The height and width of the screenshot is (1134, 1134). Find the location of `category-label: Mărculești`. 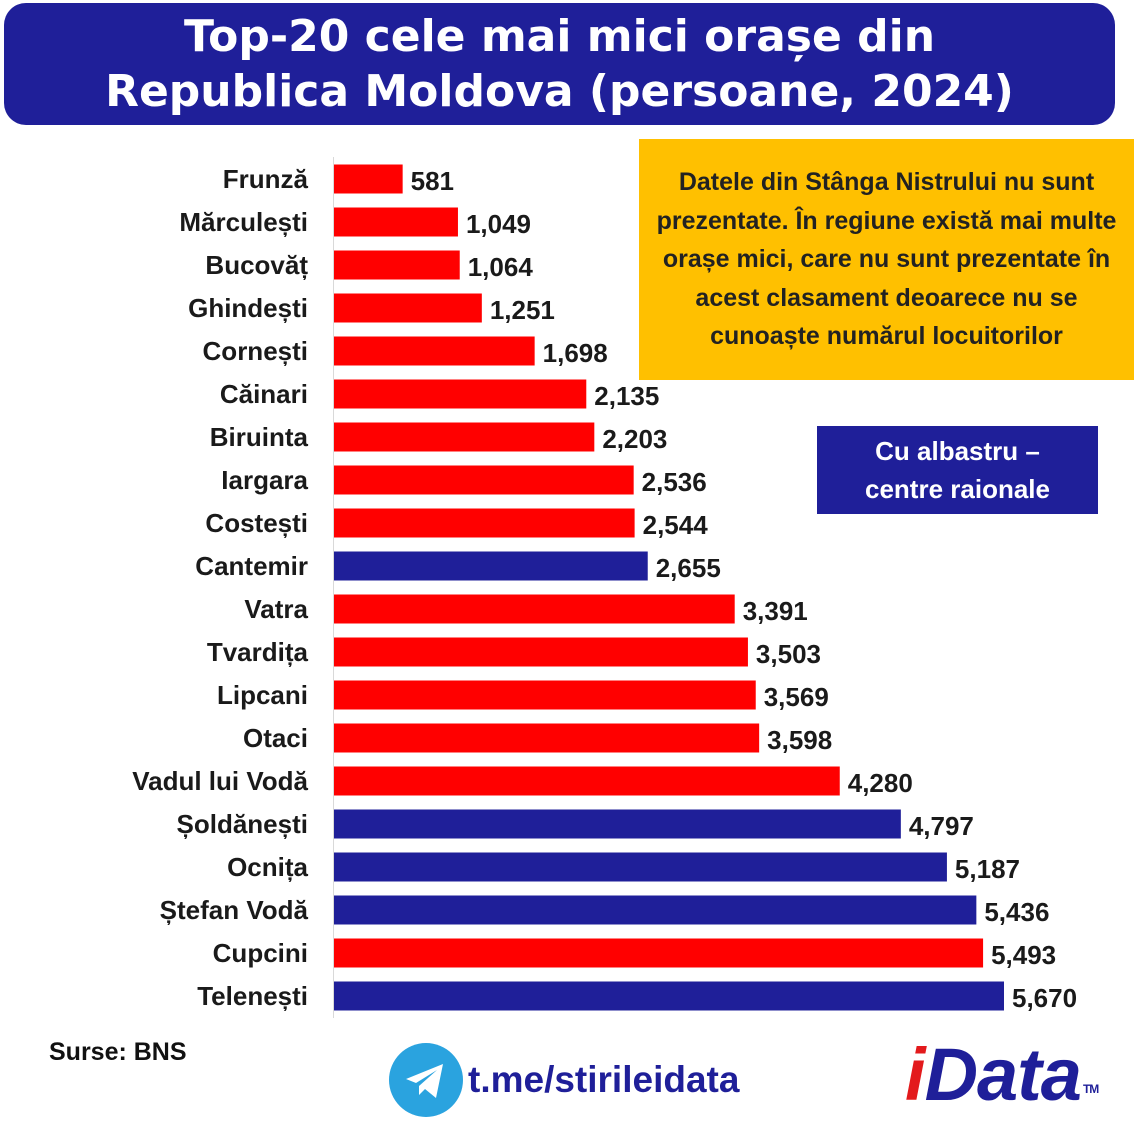

category-label: Mărculești is located at coordinates (243, 222).